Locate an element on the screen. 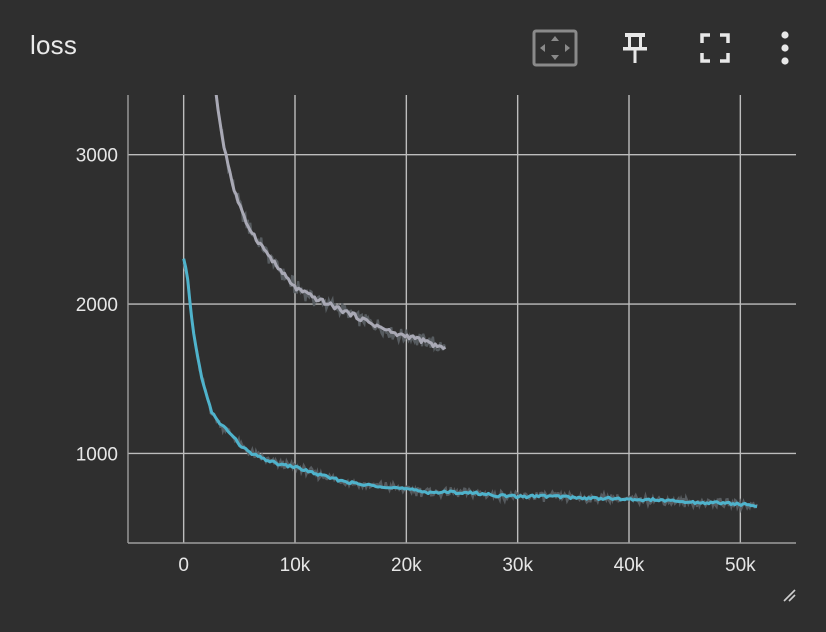 The height and width of the screenshot is (632, 826). x-tick-label-10k: 10k is located at coordinates (295, 565).